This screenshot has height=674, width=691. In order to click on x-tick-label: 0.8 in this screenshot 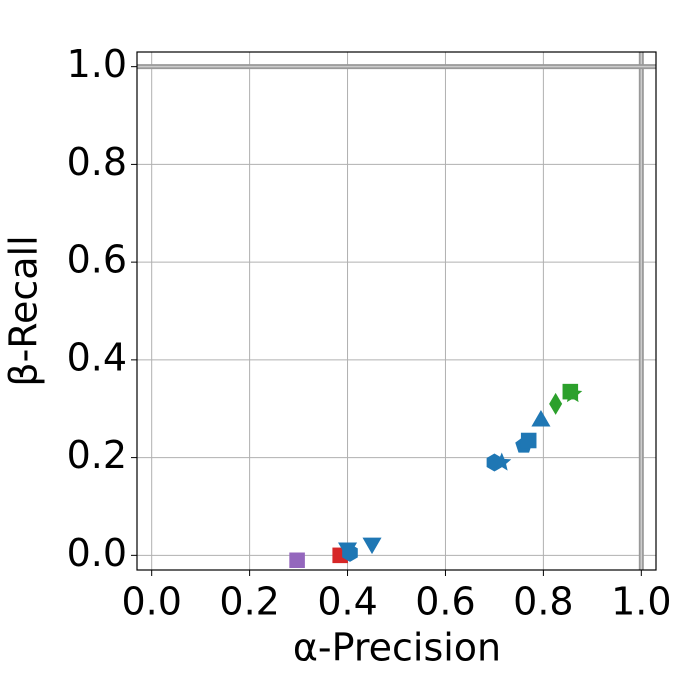, I will do `click(543, 602)`.